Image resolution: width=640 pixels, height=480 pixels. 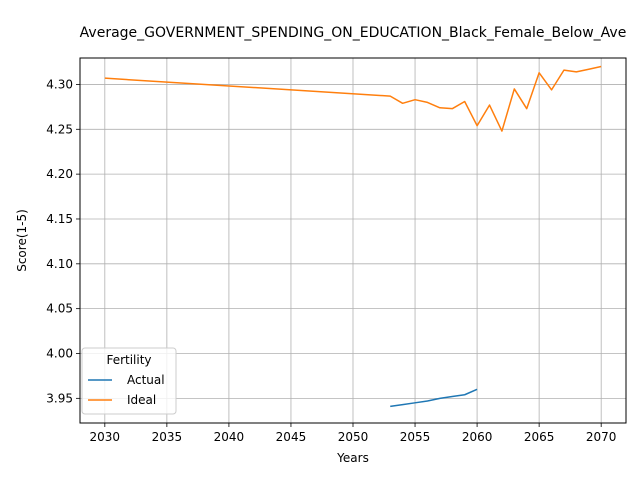 I want to click on legend: Fertility Actual Ideal, so click(x=129, y=381).